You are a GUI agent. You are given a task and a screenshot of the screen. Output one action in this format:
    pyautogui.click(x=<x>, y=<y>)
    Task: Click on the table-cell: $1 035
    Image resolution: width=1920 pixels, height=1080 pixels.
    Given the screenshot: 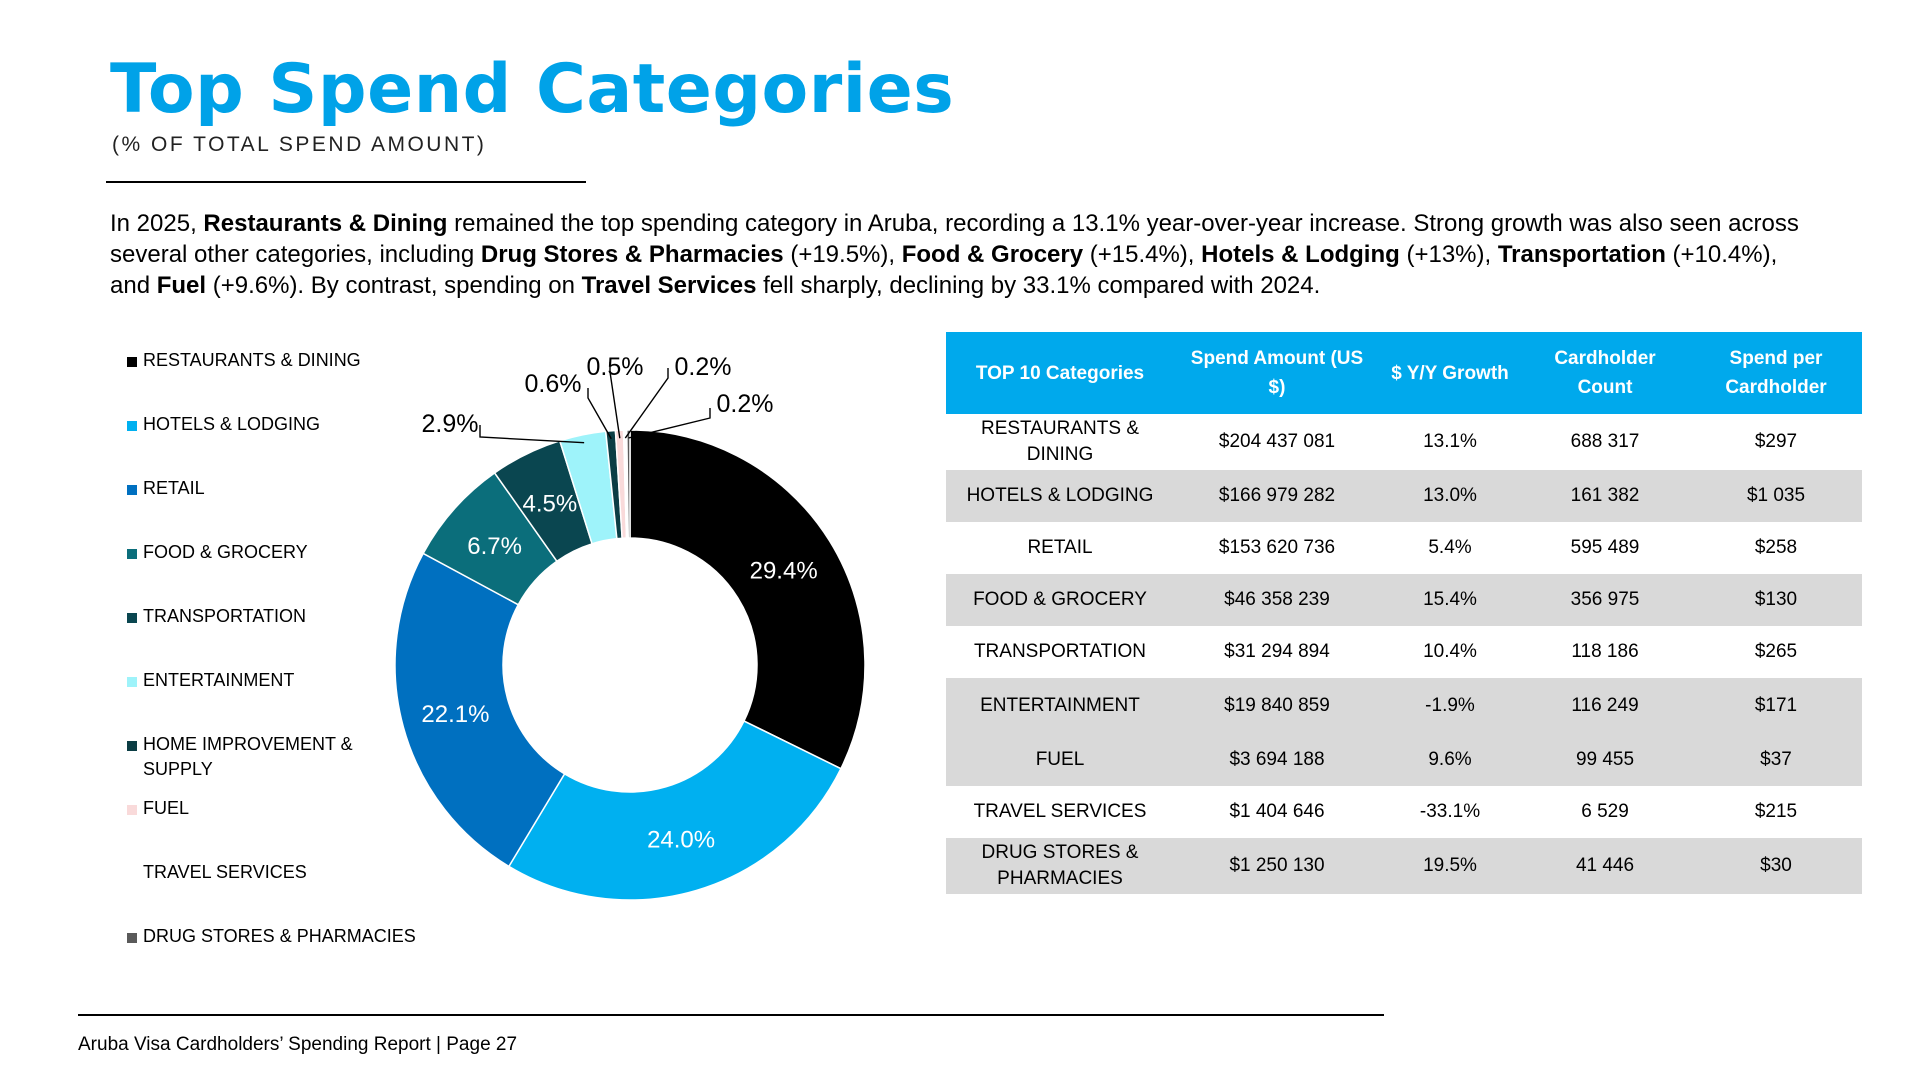 What is the action you would take?
    pyautogui.click(x=1776, y=496)
    